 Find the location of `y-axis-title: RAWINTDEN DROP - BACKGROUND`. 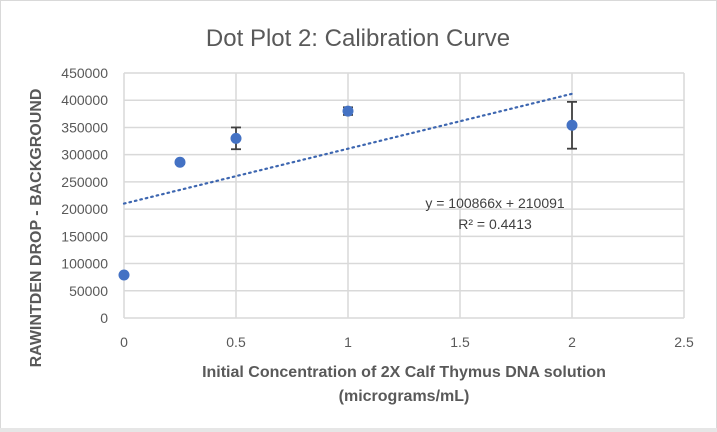

y-axis-title: RAWINTDEN DROP - BACKGROUND is located at coordinates (36, 228).